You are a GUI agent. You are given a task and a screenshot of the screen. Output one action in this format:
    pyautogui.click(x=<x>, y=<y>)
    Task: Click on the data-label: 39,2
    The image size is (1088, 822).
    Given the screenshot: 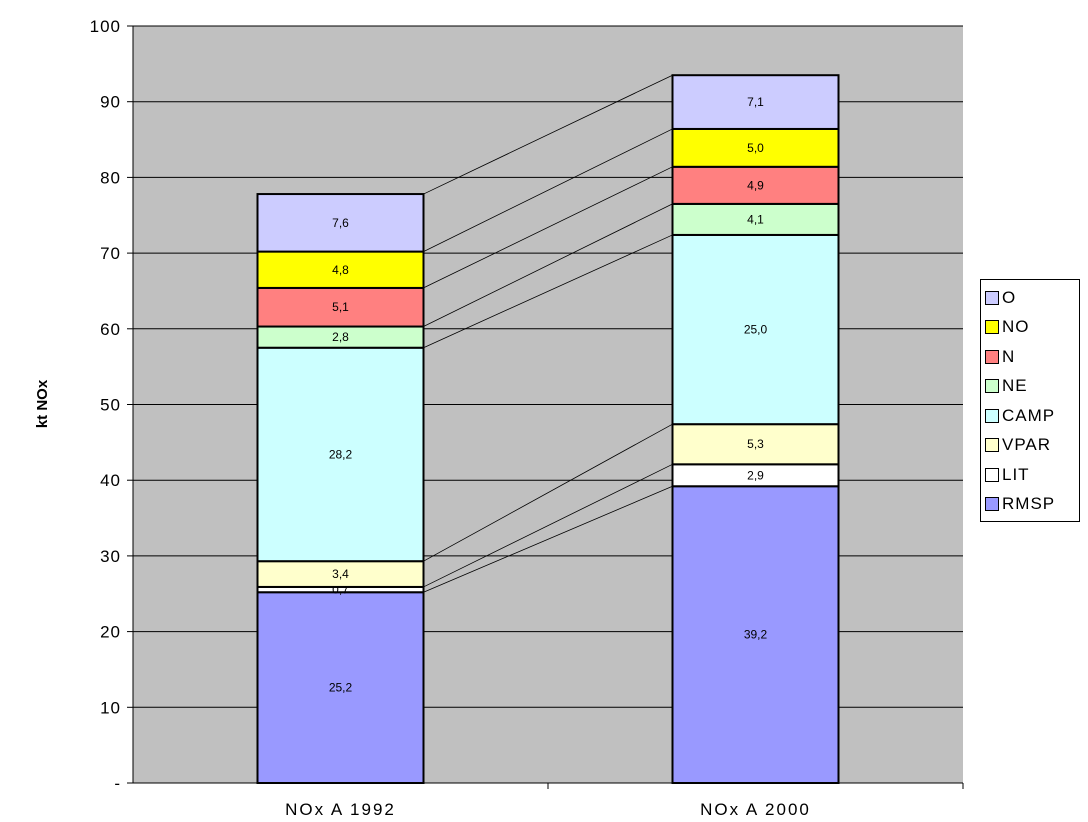 What is the action you would take?
    pyautogui.click(x=756, y=635)
    